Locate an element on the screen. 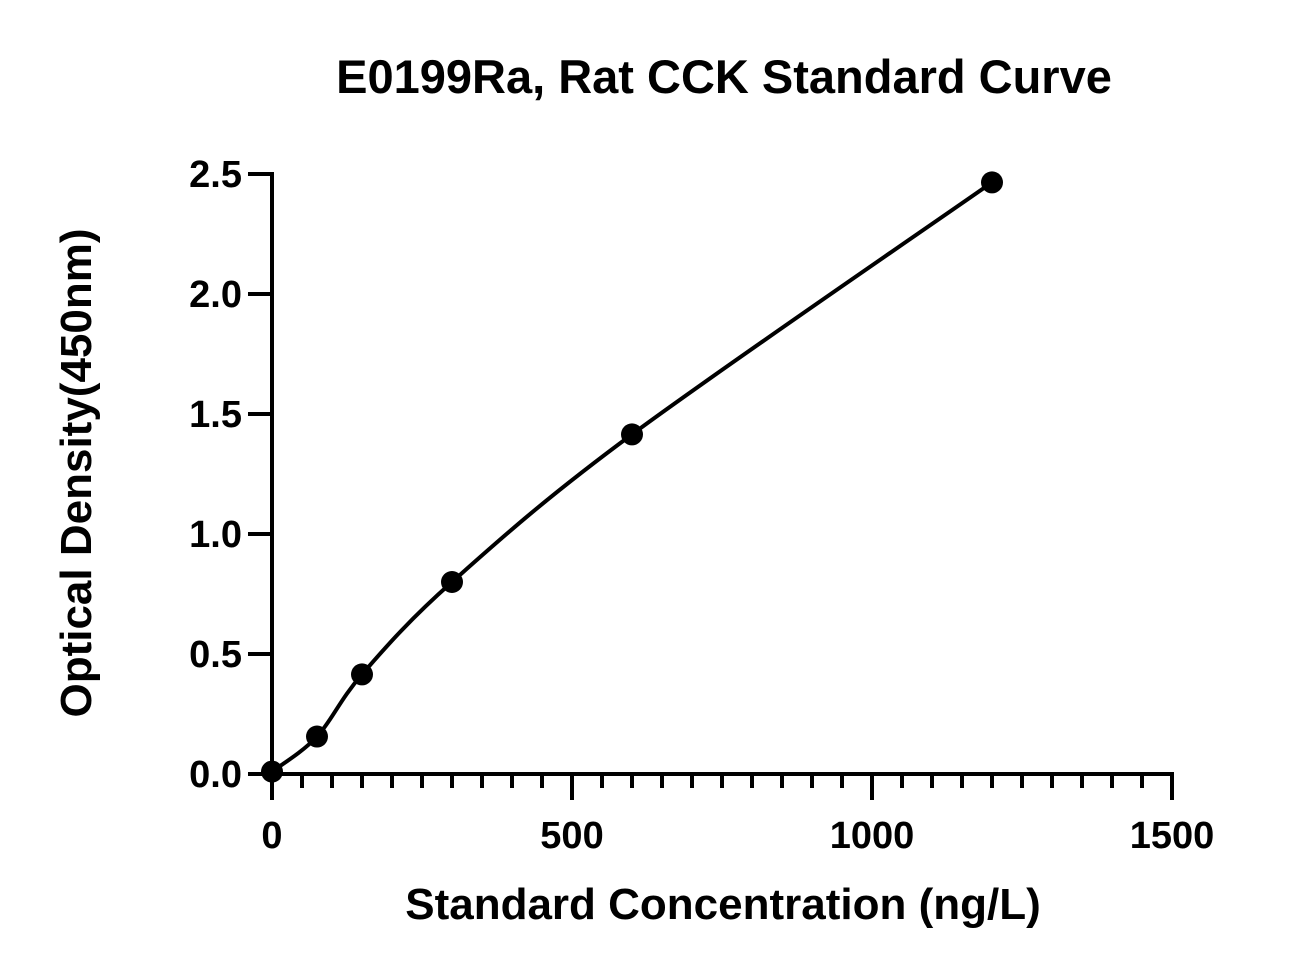 The height and width of the screenshot is (975, 1311). chart-title: E0199Ra, Rat CCK Standard Curve is located at coordinates (724, 76).